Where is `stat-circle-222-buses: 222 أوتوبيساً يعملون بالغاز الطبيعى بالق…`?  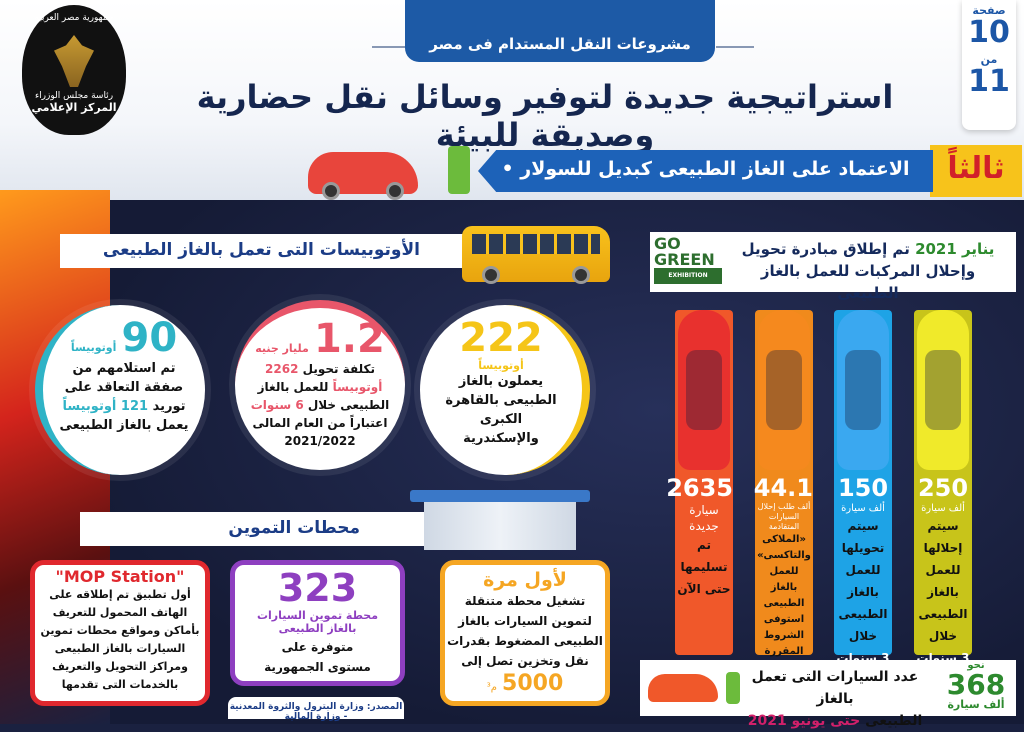 stat-circle-222-buses: 222 أوتوبيساً يعملون بالغاز الطبيعى بالق… is located at coordinates (505, 390).